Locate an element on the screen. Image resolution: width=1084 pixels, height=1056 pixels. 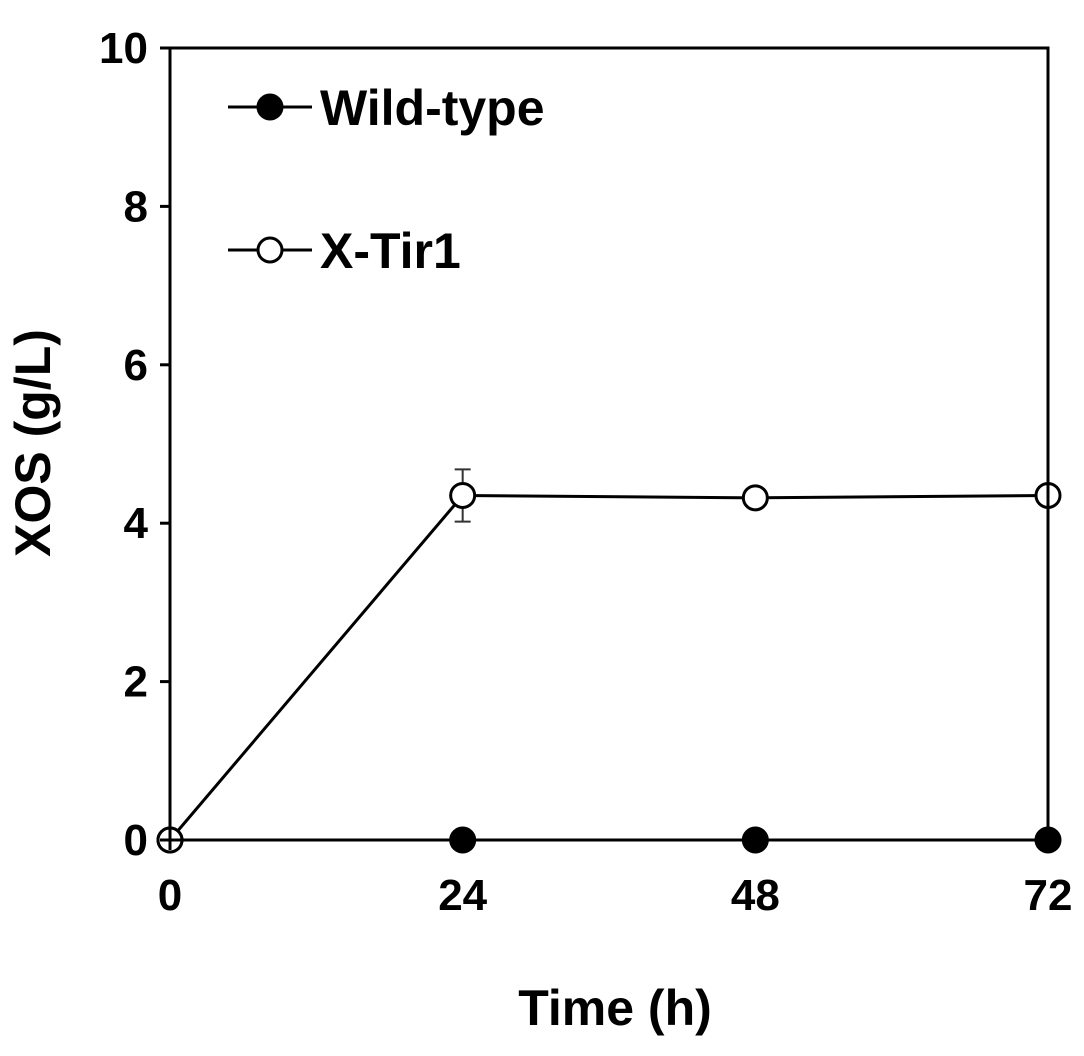
y-tick-label: 2 is located at coordinates (136, 682).